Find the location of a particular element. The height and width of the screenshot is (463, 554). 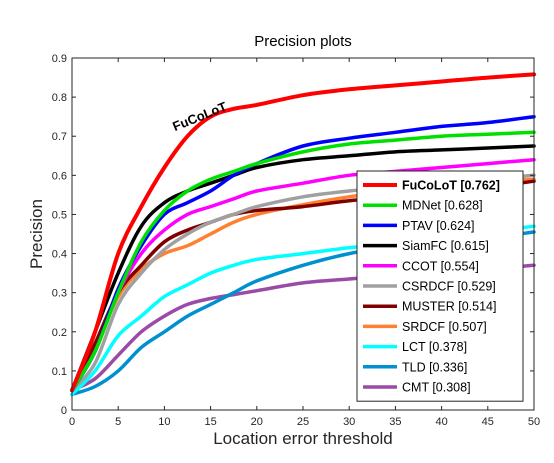

legend-entry: LCT [0.378] is located at coordinates (434, 347).